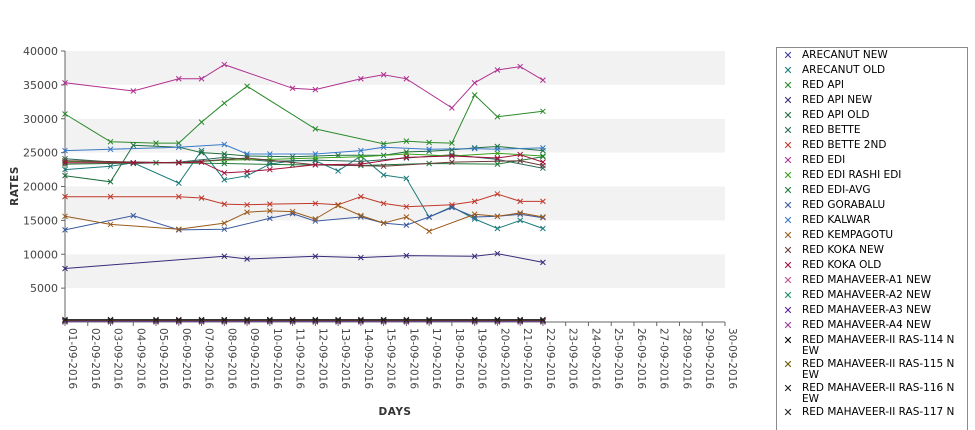 The image size is (975, 430). What do you see at coordinates (872, 160) in the screenshot?
I see `legend-item: ✕ RED EDI` at bounding box center [872, 160].